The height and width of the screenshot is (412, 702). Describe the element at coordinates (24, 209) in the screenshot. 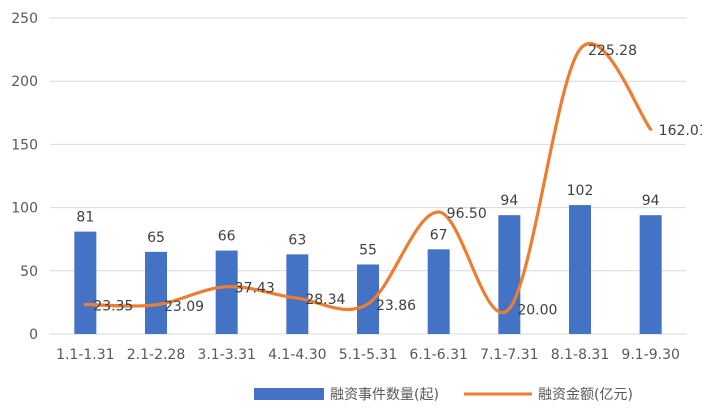

I see `y-tick-label: 100` at that location.